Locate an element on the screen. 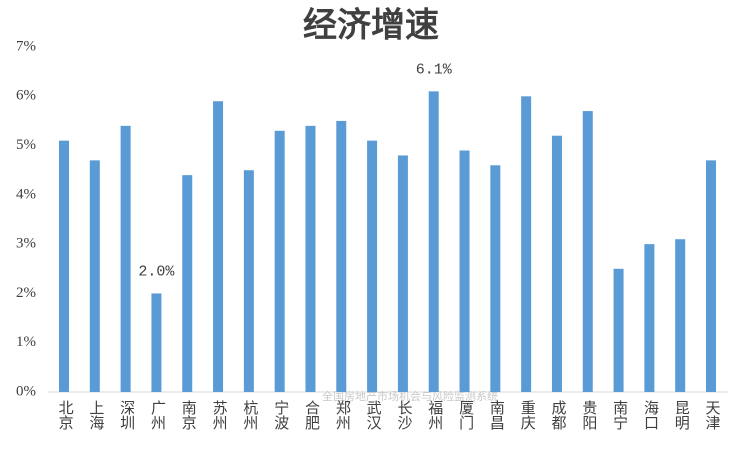  watermark: 全国房地产市场机会与风险监测系统 is located at coordinates (410, 396).